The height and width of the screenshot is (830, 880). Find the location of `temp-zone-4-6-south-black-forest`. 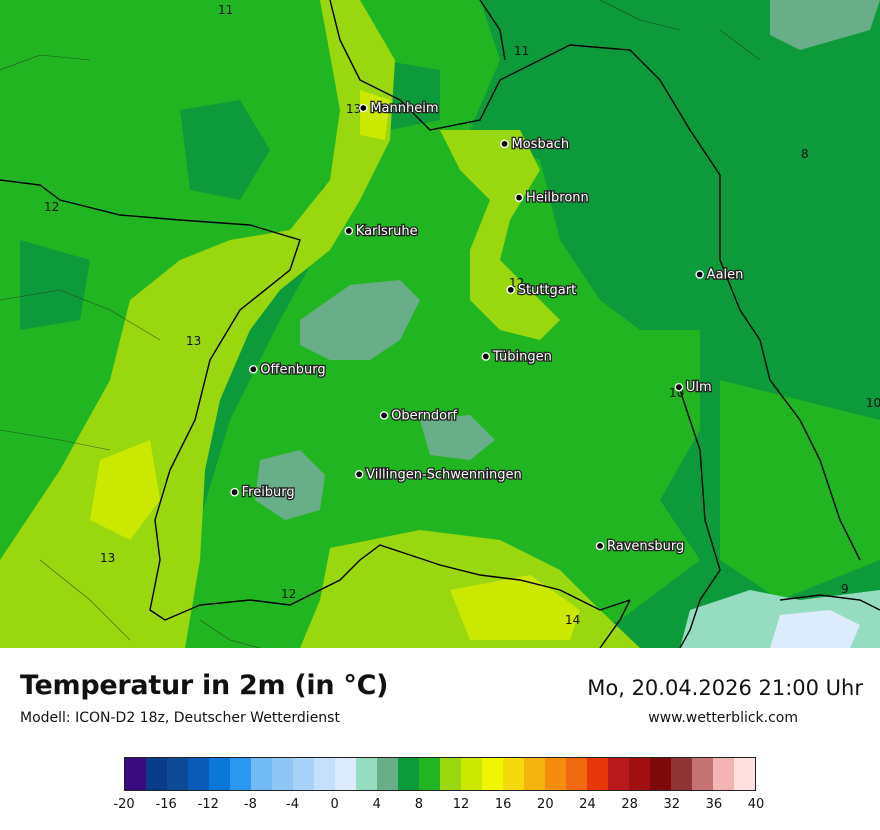

temp-zone-4-6-south-black-forest is located at coordinates (290, 485).